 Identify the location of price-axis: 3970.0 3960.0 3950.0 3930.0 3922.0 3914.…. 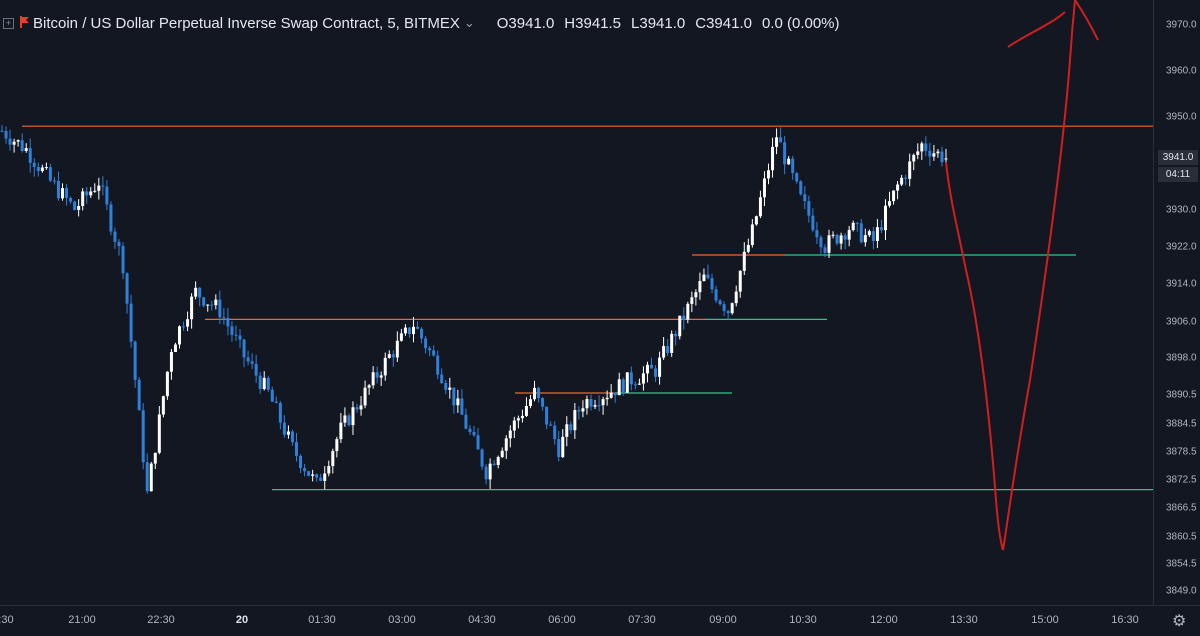
(1176, 302).